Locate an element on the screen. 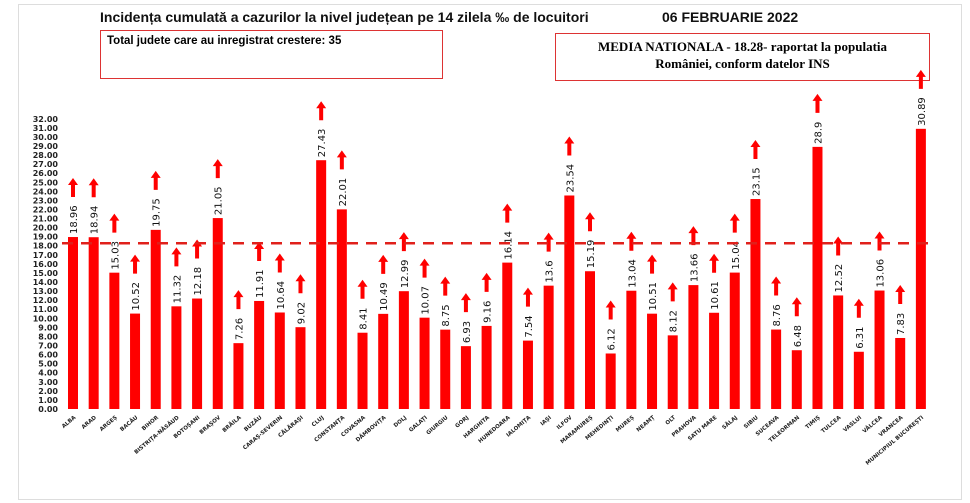 Image resolution: width=970 pixels, height=503 pixels. y-tick-label: 4.00 is located at coordinates (48, 373).